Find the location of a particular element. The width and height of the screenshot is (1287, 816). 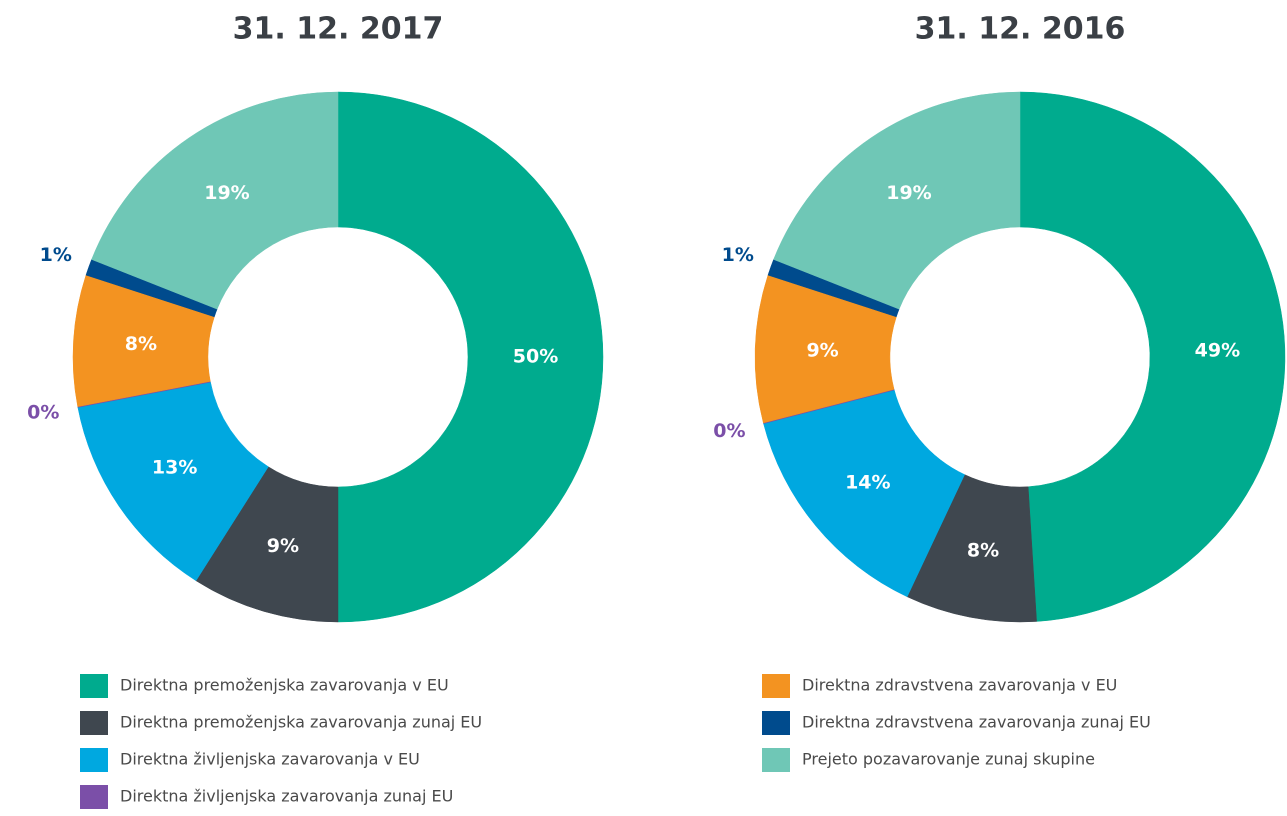

value-label: 13% is located at coordinates (174, 468).